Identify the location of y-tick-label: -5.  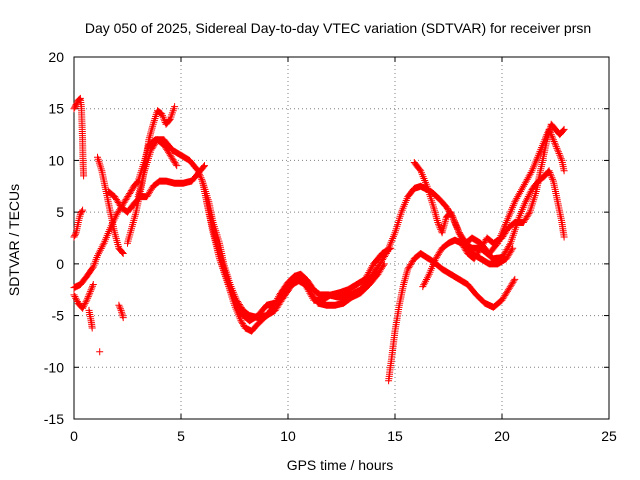
(58, 316).